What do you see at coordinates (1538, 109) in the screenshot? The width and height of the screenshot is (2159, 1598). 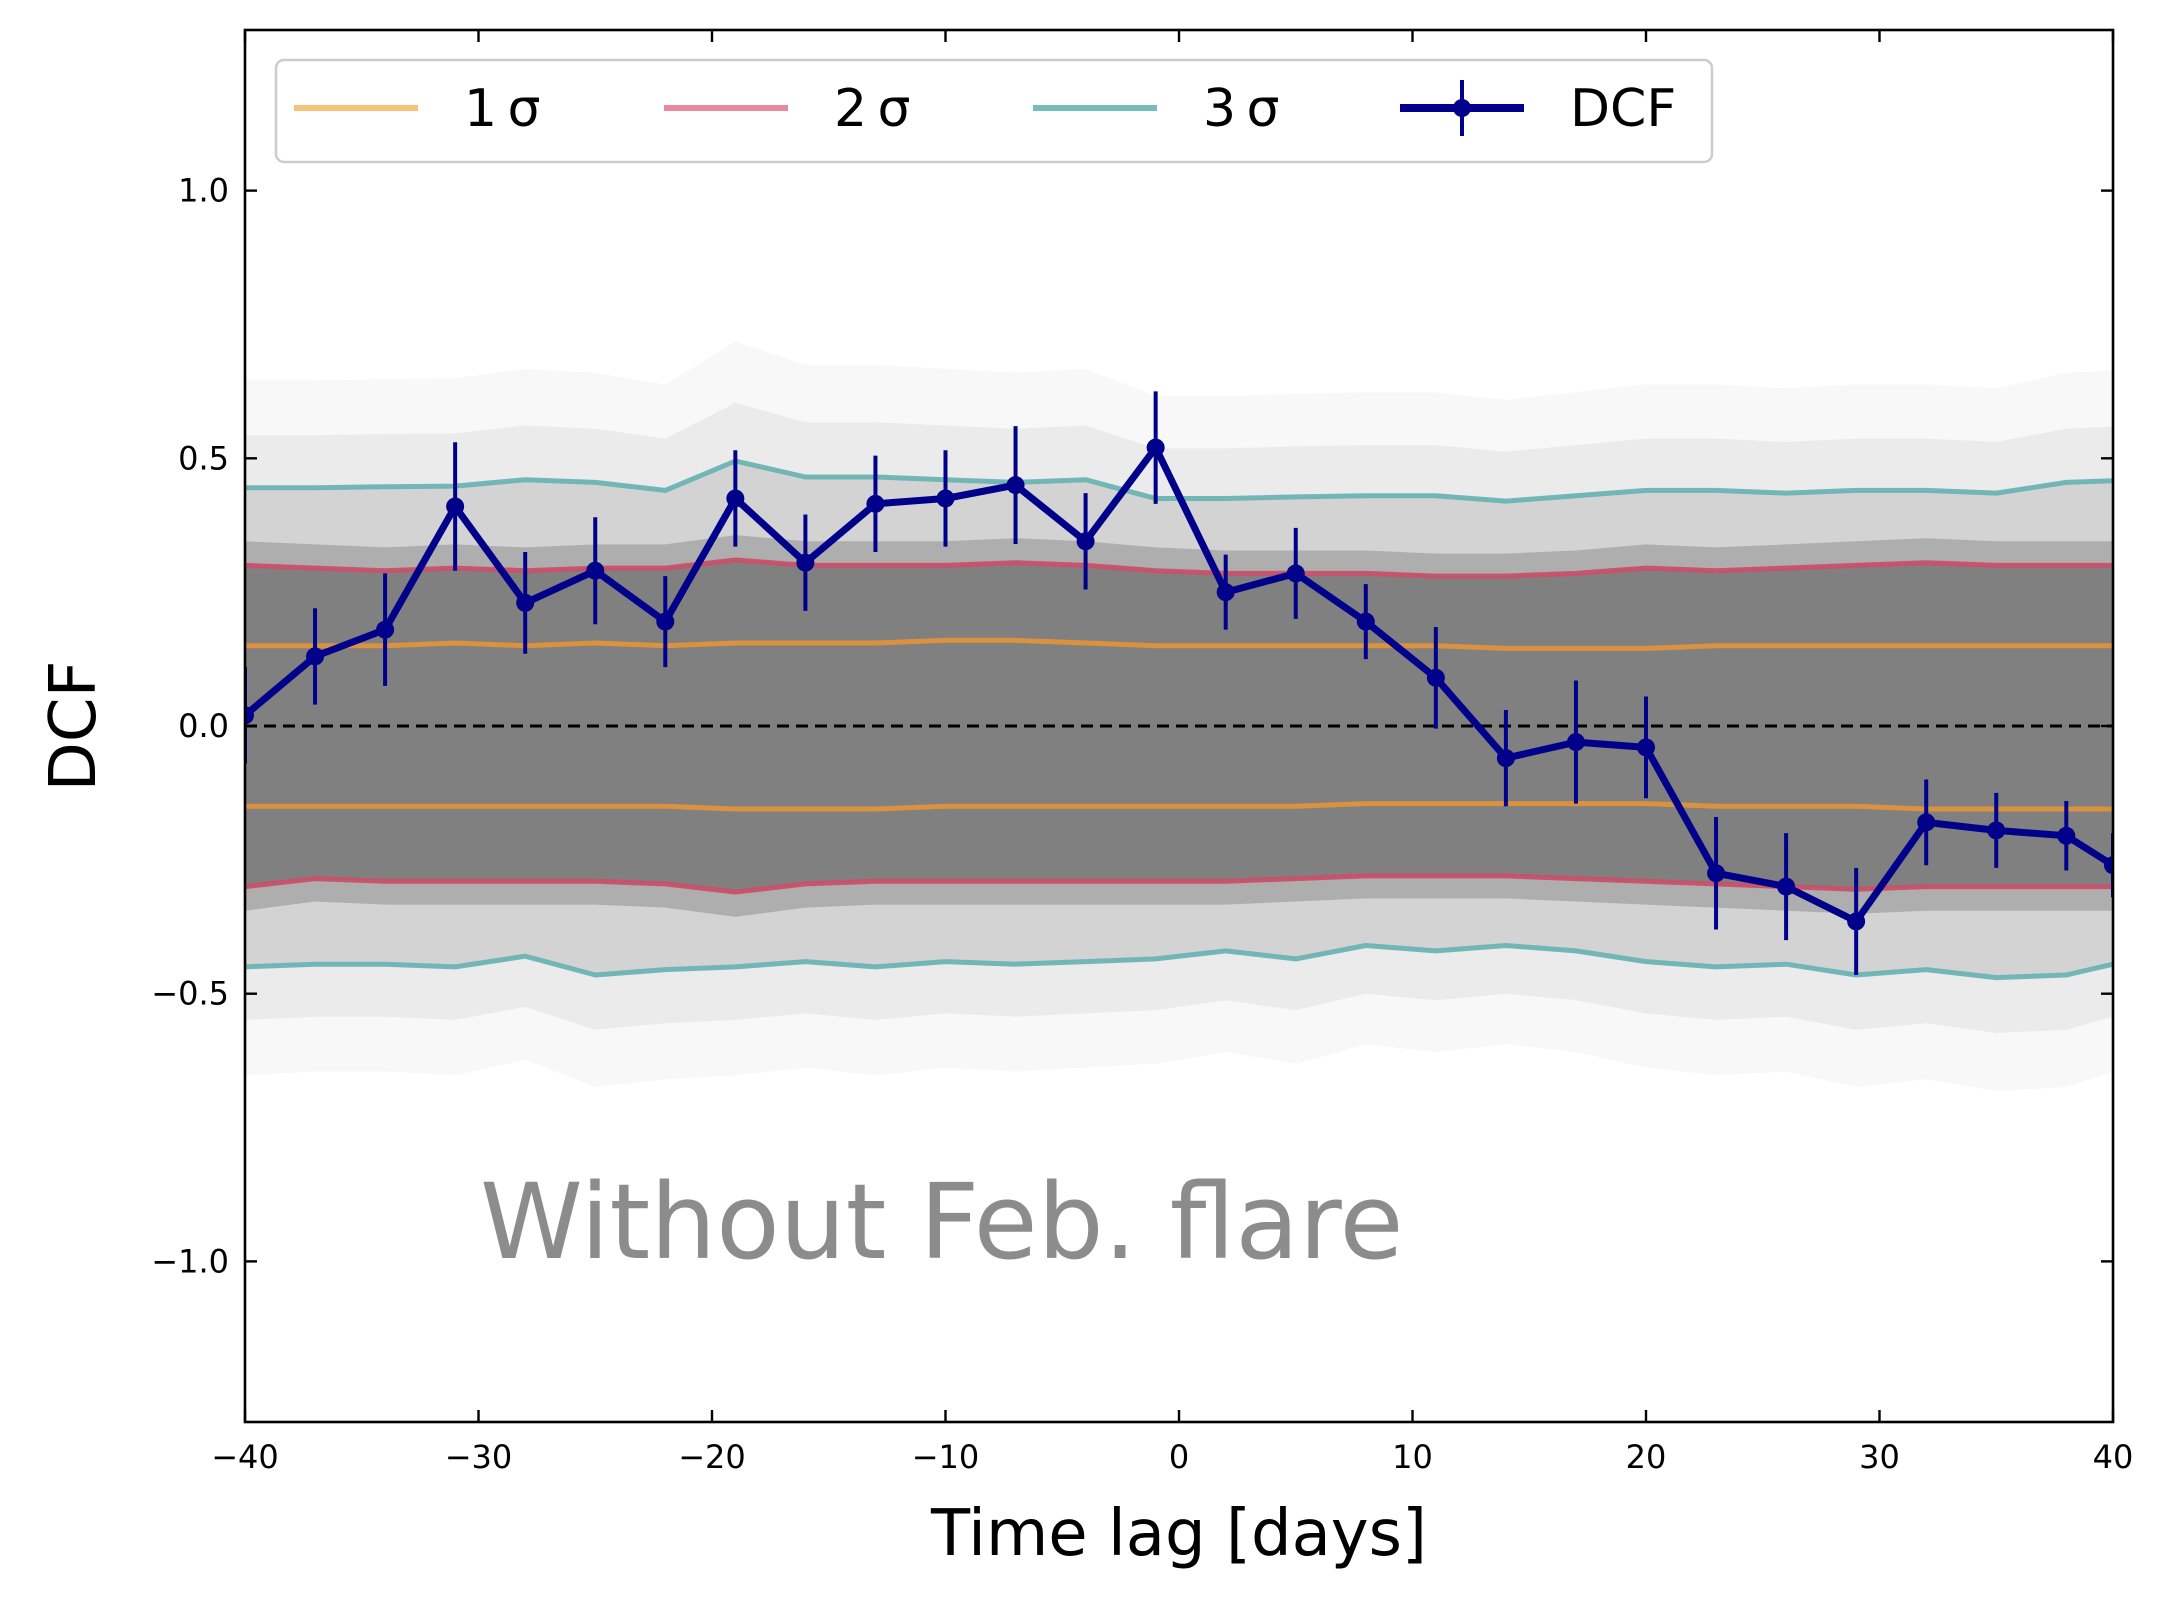 I see `legend-item-dcf: DCF` at bounding box center [1538, 109].